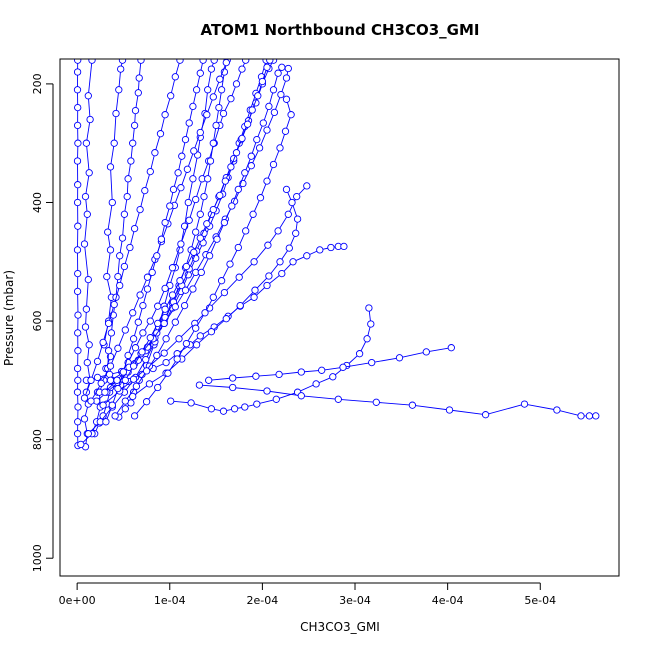  Describe the element at coordinates (37, 439) in the screenshot. I see `y-tick-label: 800` at that location.